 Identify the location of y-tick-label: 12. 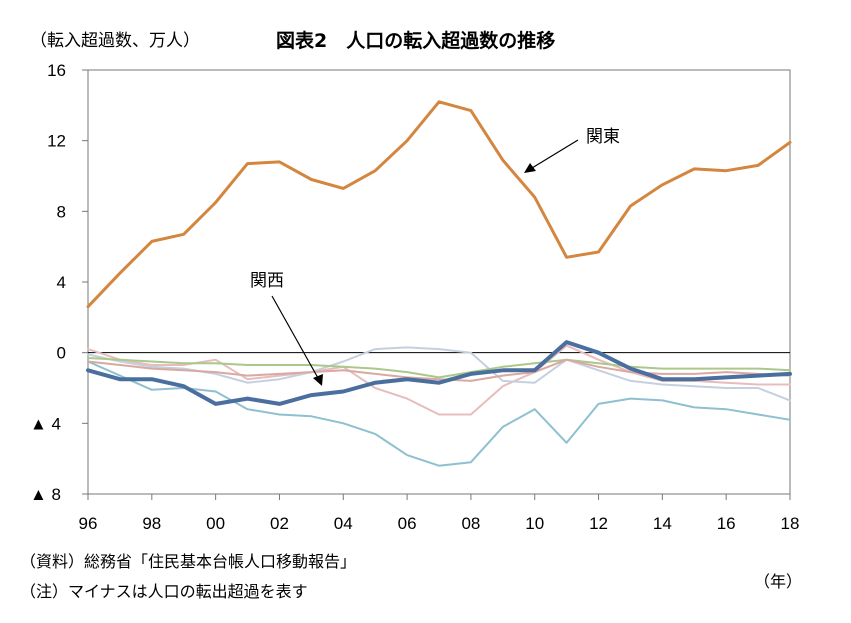
(56, 141).